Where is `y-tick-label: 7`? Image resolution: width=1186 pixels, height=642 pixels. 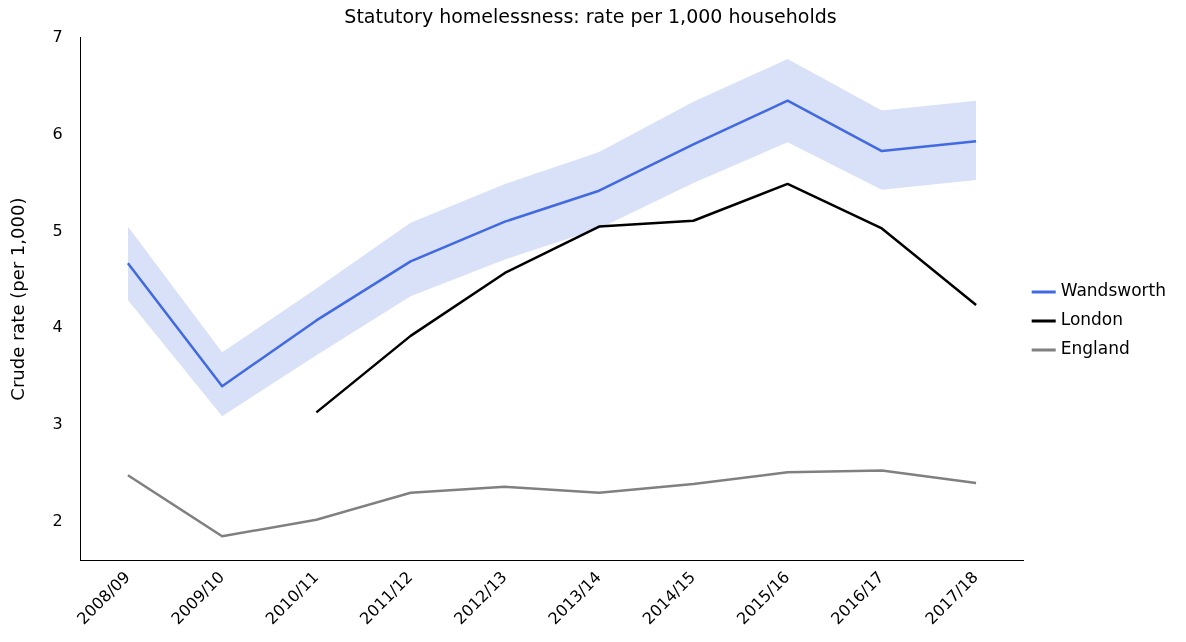
y-tick-label: 7 is located at coordinates (57, 36).